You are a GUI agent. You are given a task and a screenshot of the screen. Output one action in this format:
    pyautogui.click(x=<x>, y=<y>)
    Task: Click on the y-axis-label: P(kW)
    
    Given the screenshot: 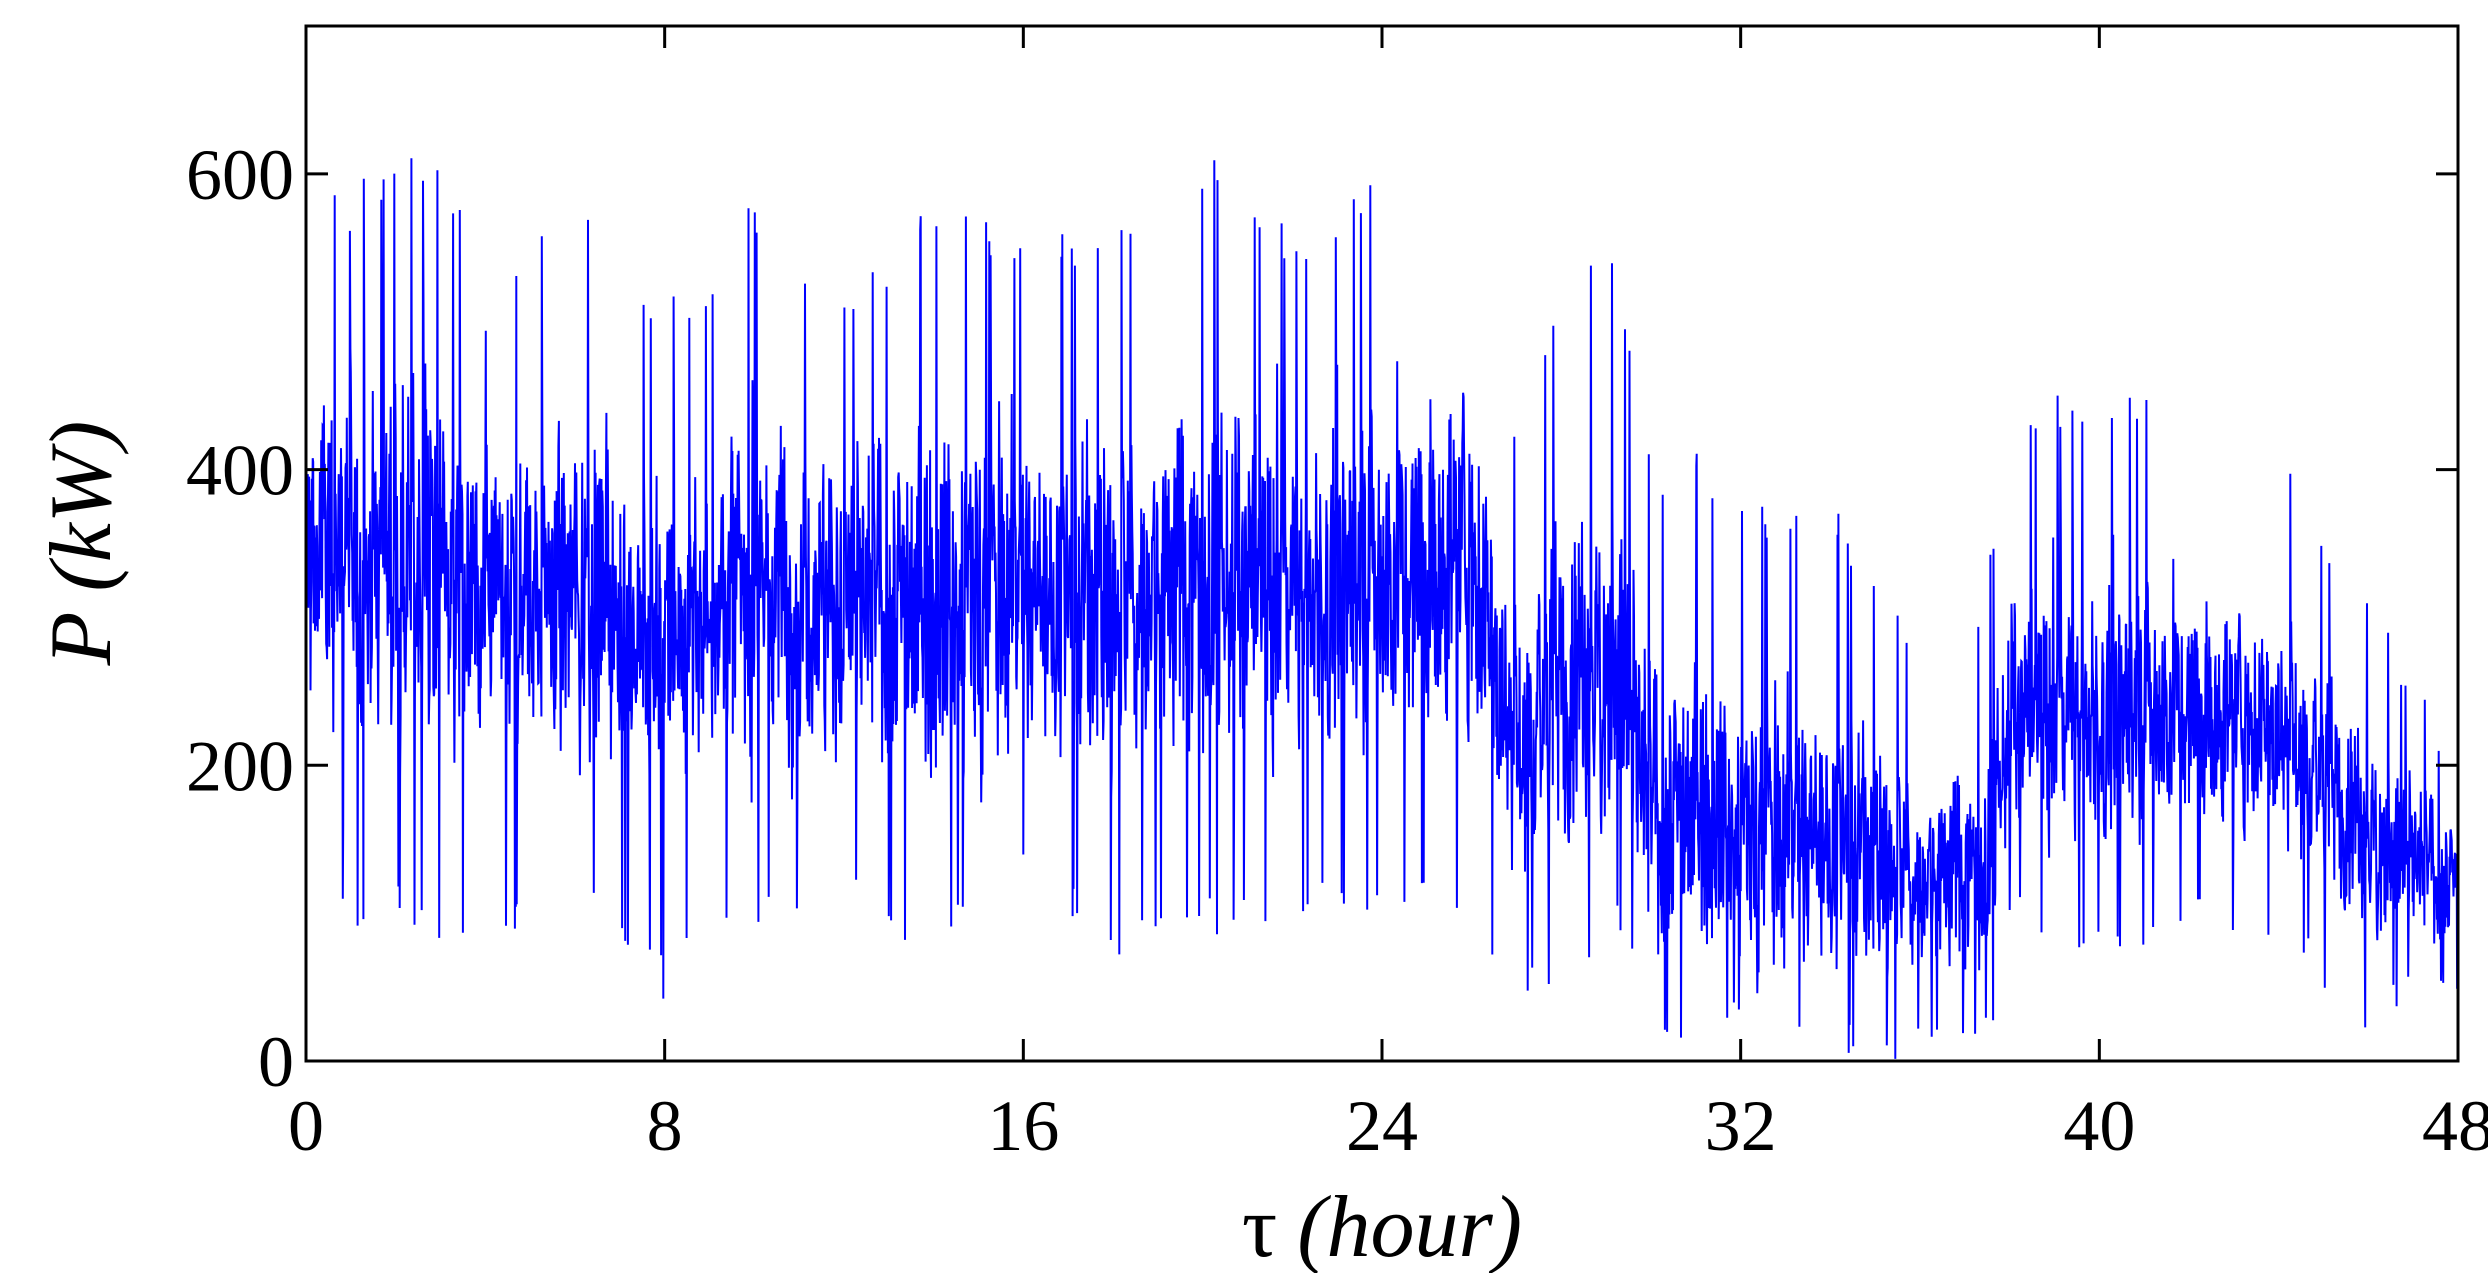 What is the action you would take?
    pyautogui.click(x=81, y=544)
    